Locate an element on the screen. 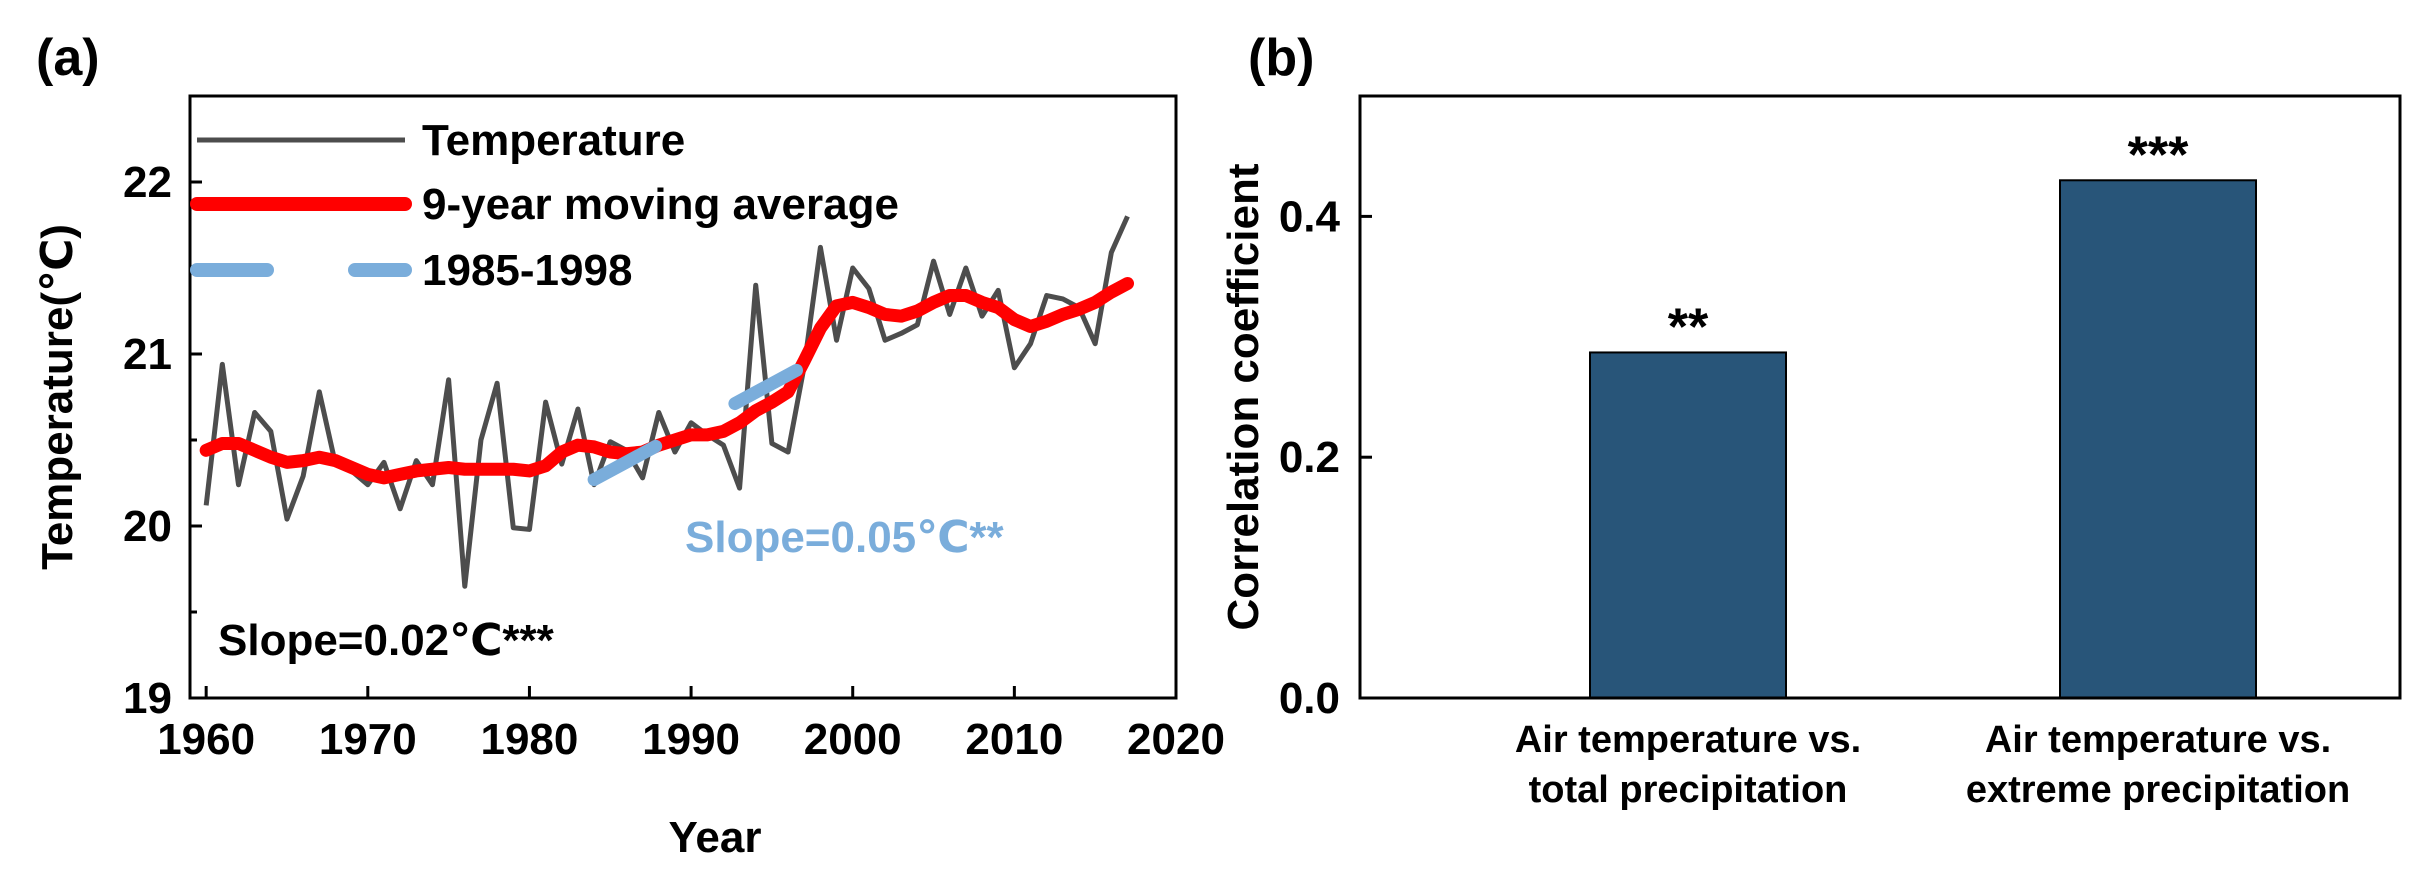 This screenshot has width=2418, height=876. panel-a-xtick-label: 1960 is located at coordinates (206, 739).